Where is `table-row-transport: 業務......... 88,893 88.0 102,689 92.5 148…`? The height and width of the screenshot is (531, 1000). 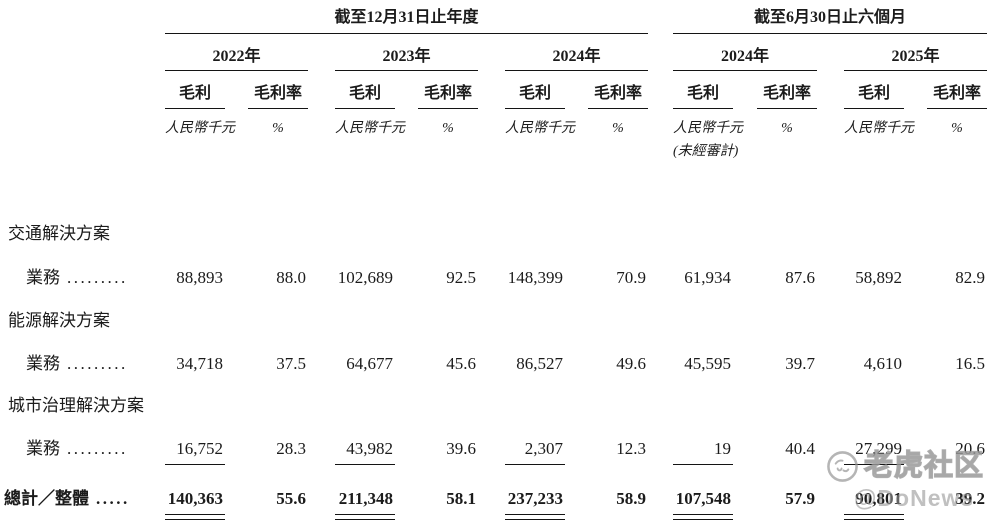 table-row-transport: 業務......... 88,893 88.0 102,689 92.5 148… is located at coordinates (493, 277).